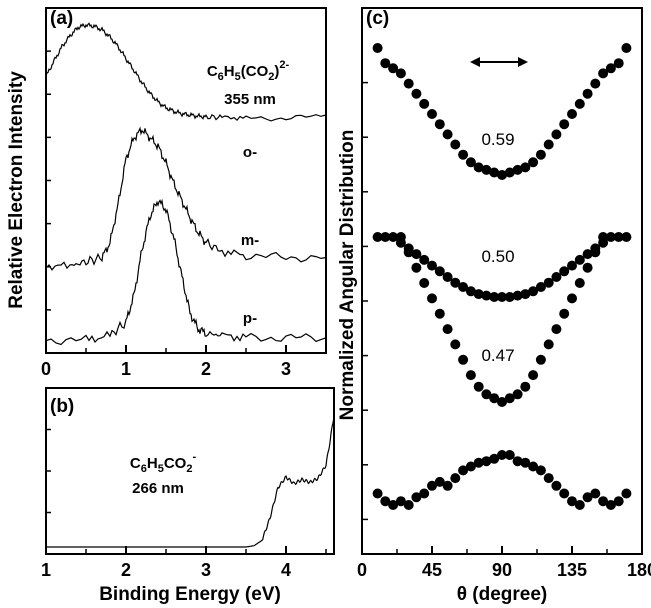 Image resolution: width=651 pixels, height=608 pixels. I want to click on polarization-arrow-right-head, so click(523, 62).